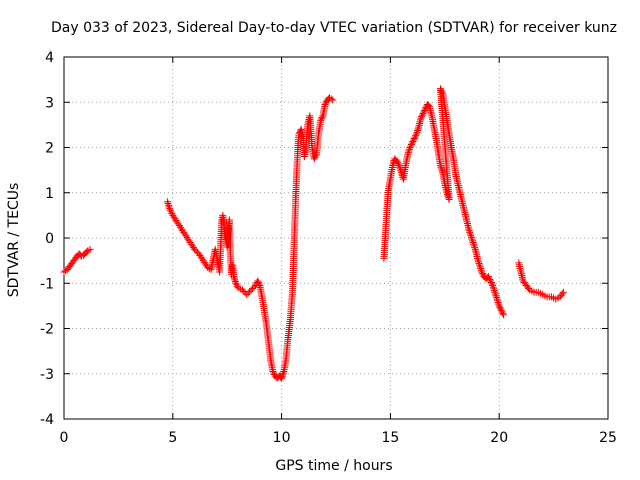  What do you see at coordinates (499, 438) in the screenshot?
I see `x-tick-label: 20` at bounding box center [499, 438].